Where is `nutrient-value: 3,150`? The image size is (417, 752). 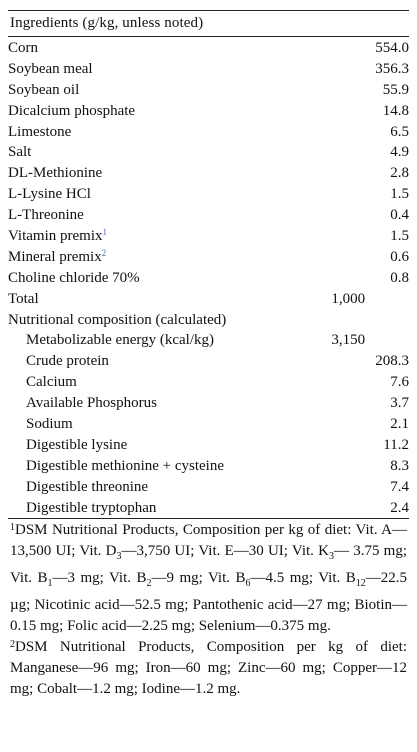 nutrient-value: 3,150 is located at coordinates (348, 340).